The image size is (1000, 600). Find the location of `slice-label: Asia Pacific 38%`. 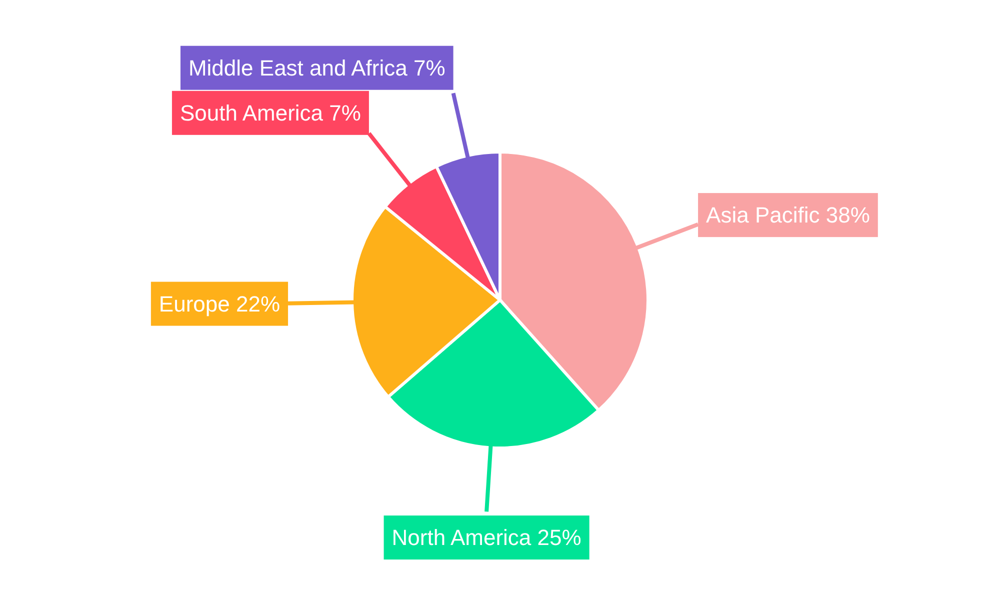

slice-label: Asia Pacific 38% is located at coordinates (788, 215).